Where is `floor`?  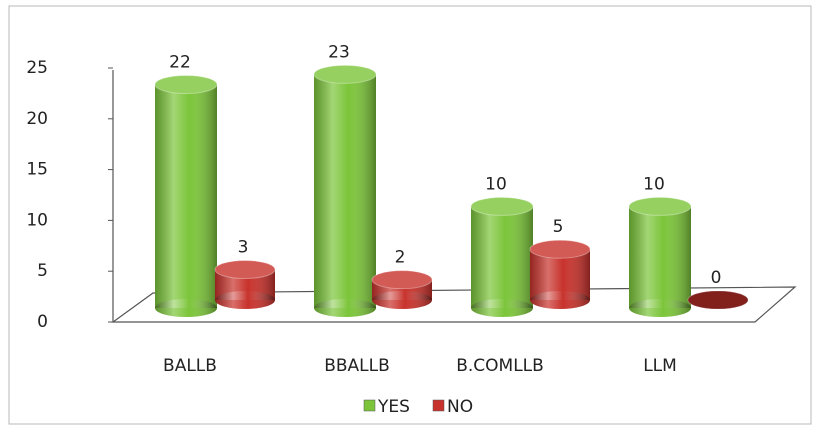
floor is located at coordinates (454, 304).